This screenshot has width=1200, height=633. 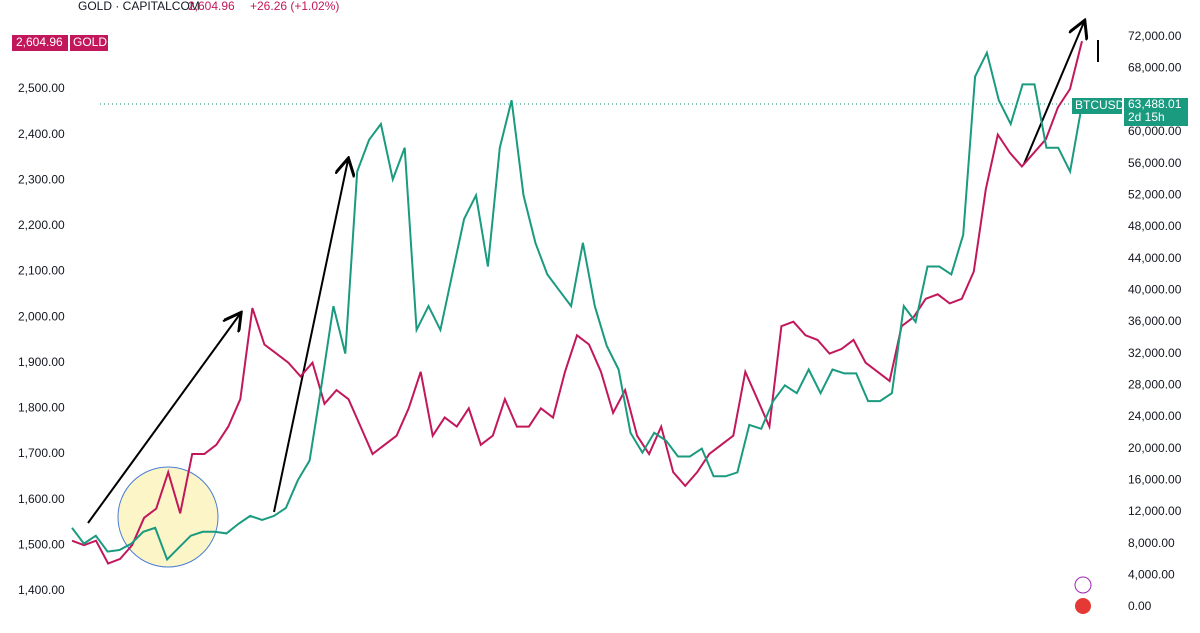 I want to click on chart-title: GOLD · CAPITALCOM, so click(x=139, y=6).